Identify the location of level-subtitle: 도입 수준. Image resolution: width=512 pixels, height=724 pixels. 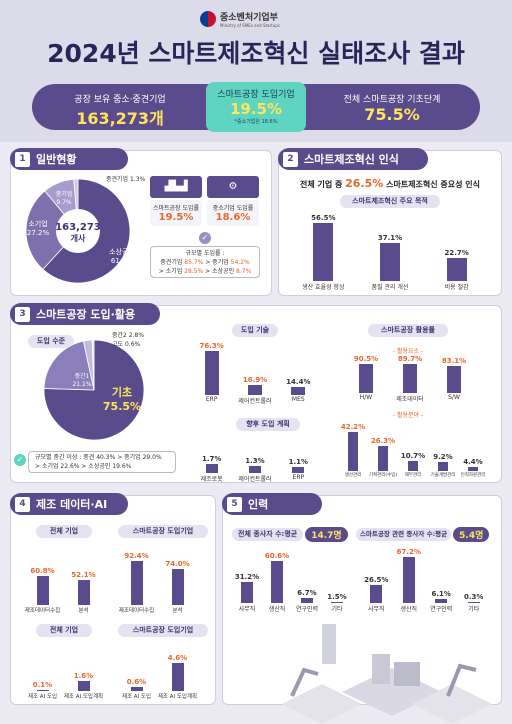
(51, 341).